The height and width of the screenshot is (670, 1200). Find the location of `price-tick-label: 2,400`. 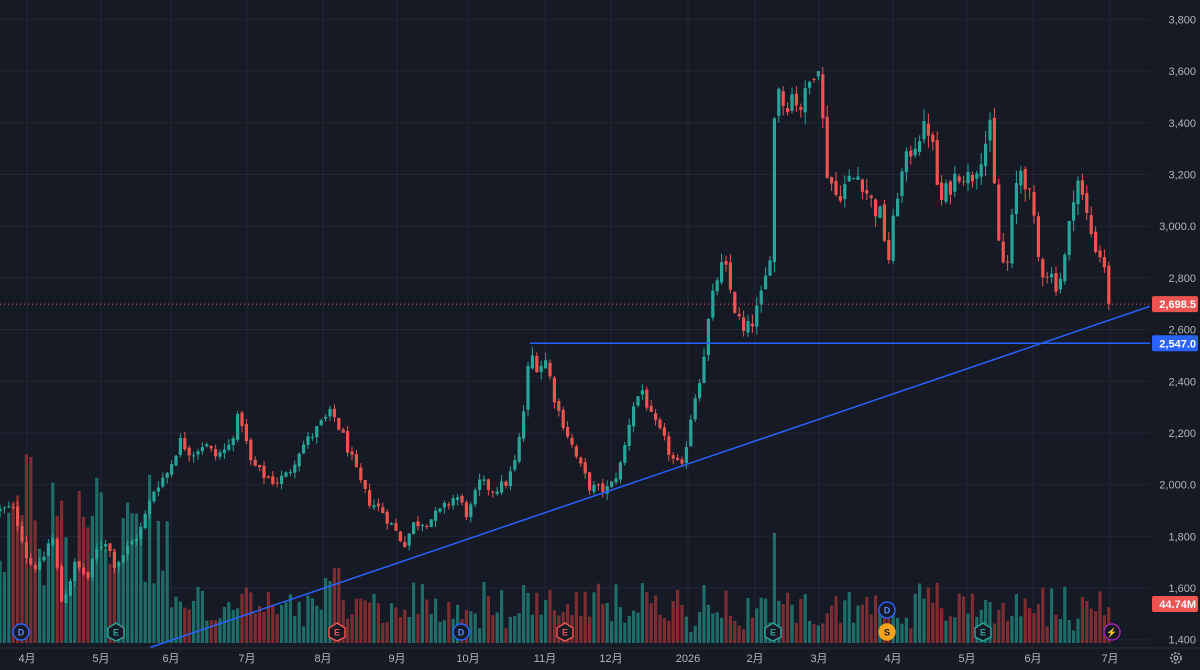

price-tick-label: 2,400 is located at coordinates (1182, 382).